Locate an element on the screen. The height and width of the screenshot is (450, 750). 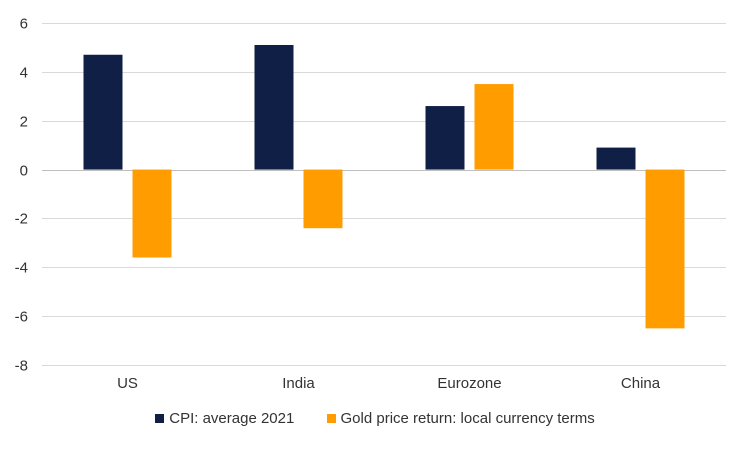
x-tick-label-india: India is located at coordinates (298, 383).